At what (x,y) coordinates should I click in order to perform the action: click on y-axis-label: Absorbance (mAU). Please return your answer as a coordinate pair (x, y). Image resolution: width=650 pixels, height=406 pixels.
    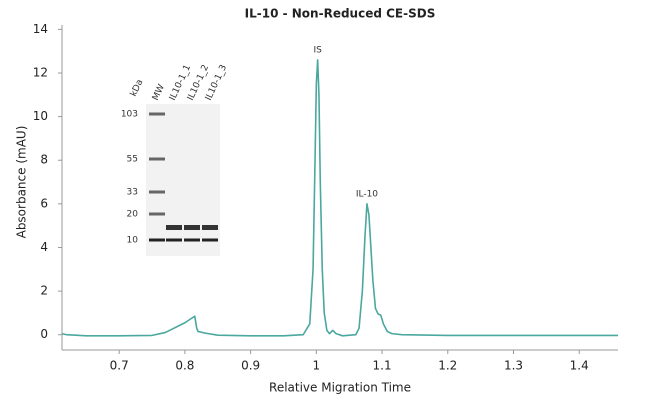
    Looking at the image, I should click on (22, 182).